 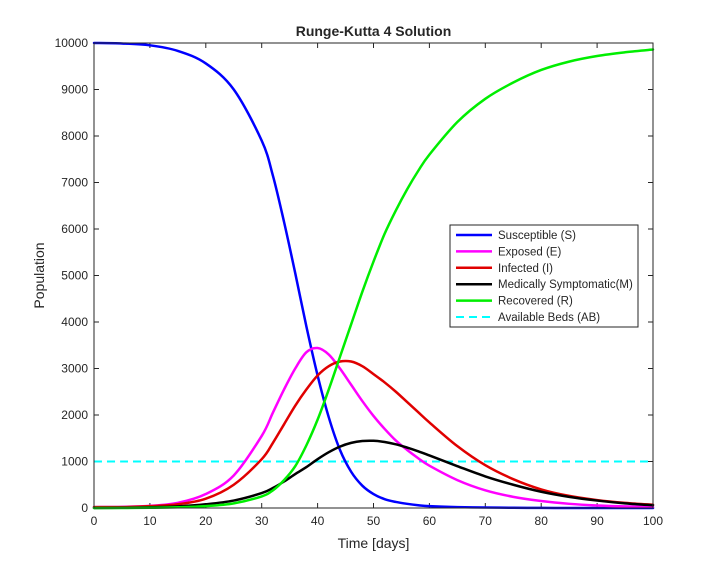 What do you see at coordinates (525, 269) in the screenshot?
I see `legend-label: Infected (I)` at bounding box center [525, 269].